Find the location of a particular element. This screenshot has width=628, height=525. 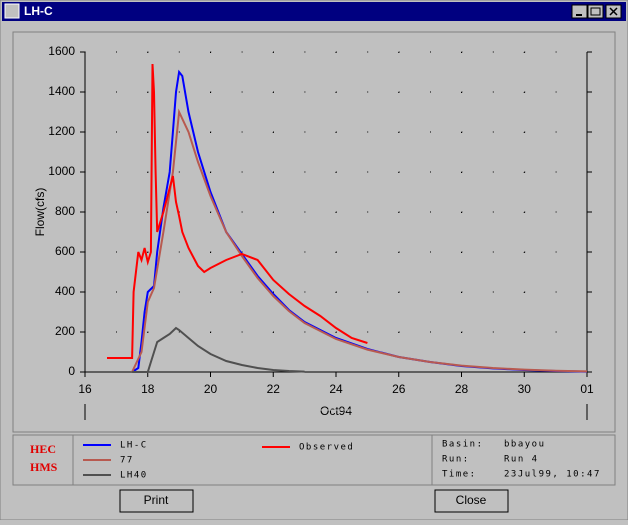

legend-frame is located at coordinates (314, 460).